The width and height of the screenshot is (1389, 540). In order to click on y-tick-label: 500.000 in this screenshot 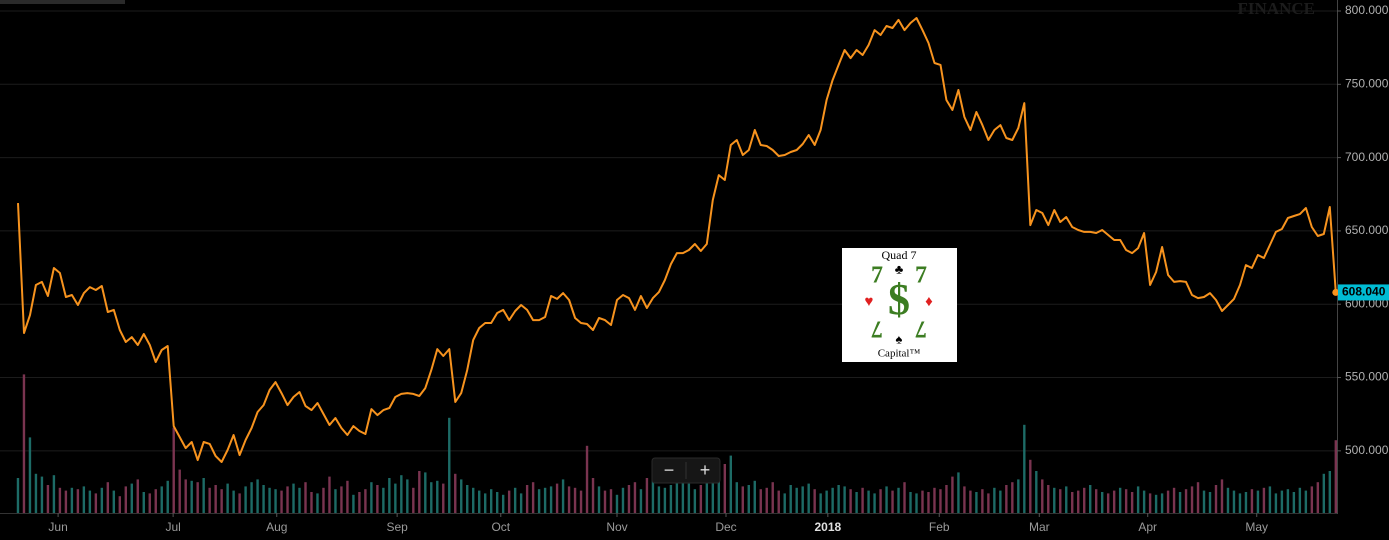, I will do `click(1367, 450)`.